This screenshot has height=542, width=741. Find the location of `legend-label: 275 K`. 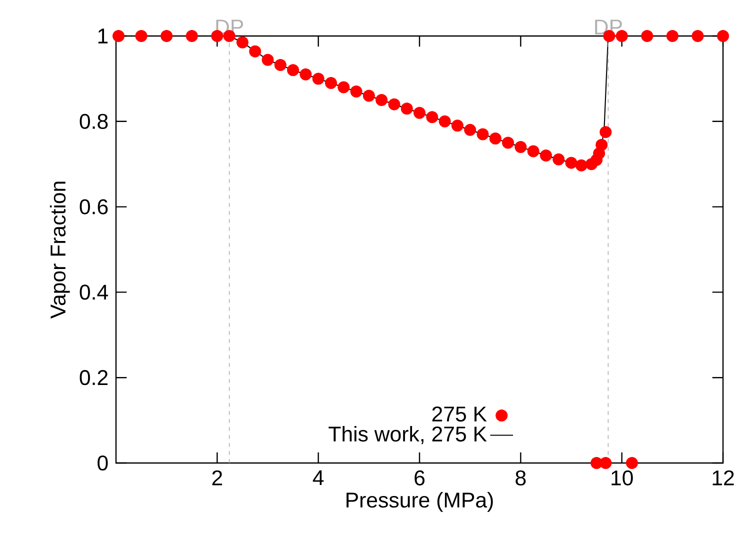

legend-label: 275 K is located at coordinates (459, 414).